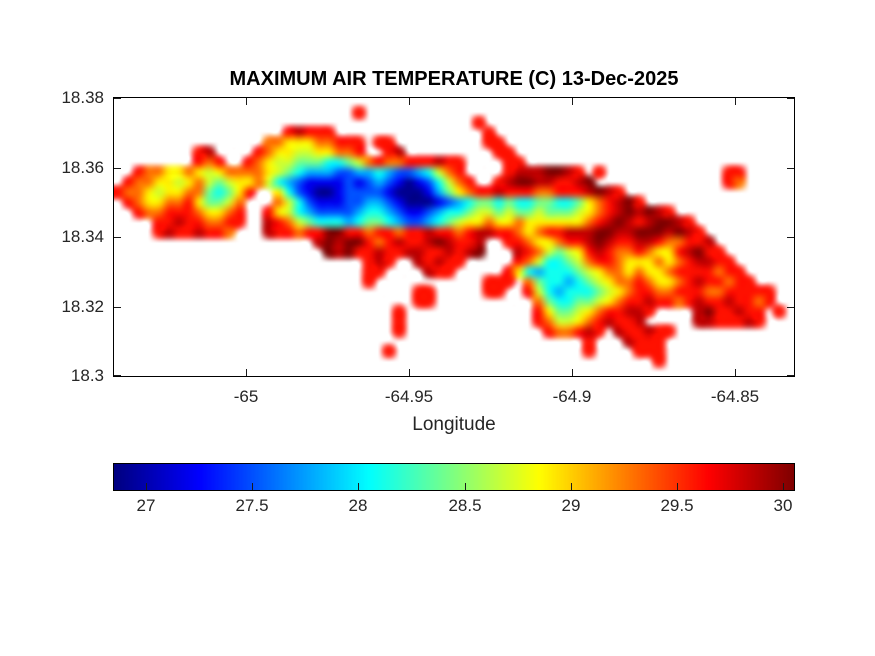  What do you see at coordinates (252, 505) in the screenshot?
I see `colorbar-tick-label: 27.5` at bounding box center [252, 505].